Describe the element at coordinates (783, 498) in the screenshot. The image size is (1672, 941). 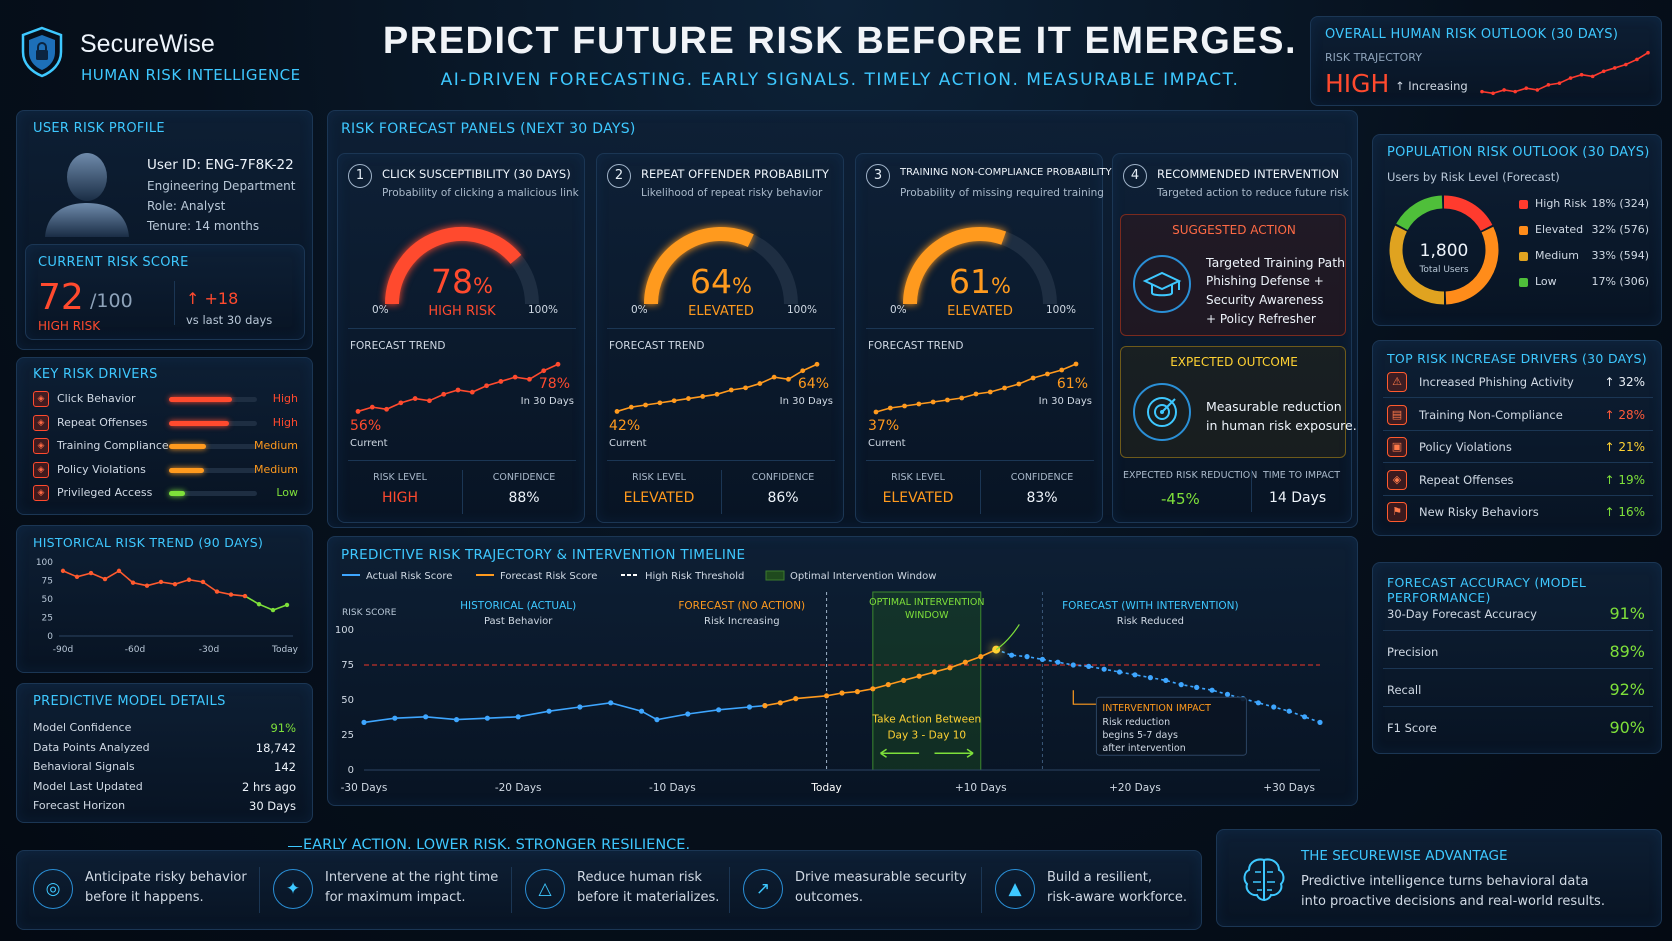
I see `confidence-value: 86%` at that location.